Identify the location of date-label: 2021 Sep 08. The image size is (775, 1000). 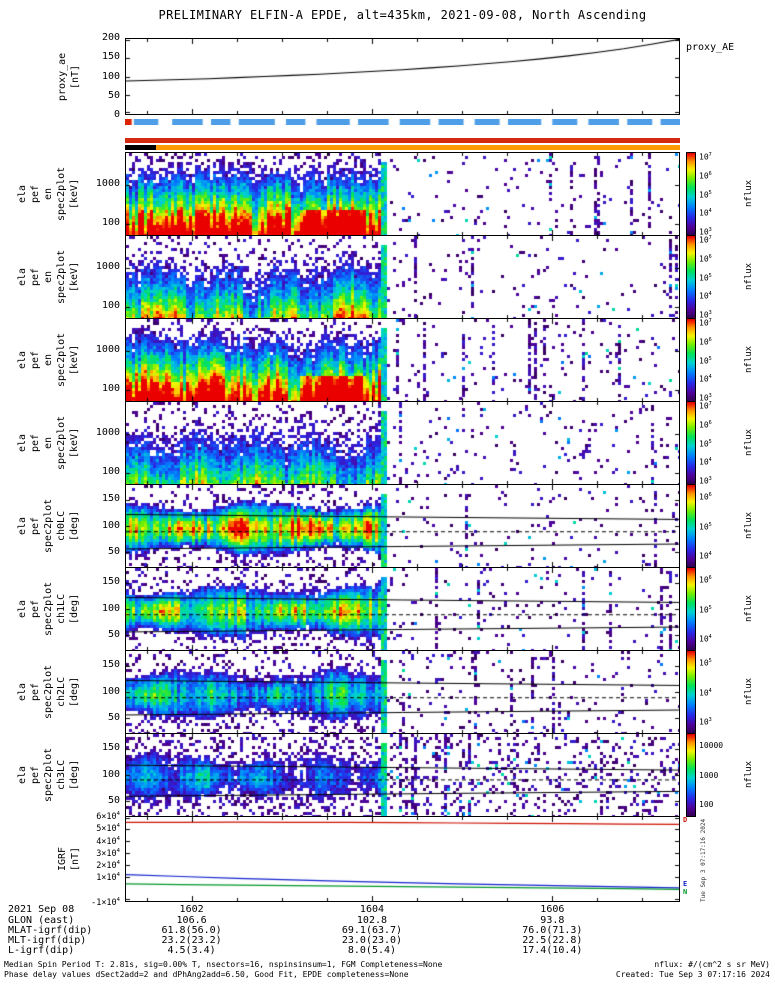
(41, 909).